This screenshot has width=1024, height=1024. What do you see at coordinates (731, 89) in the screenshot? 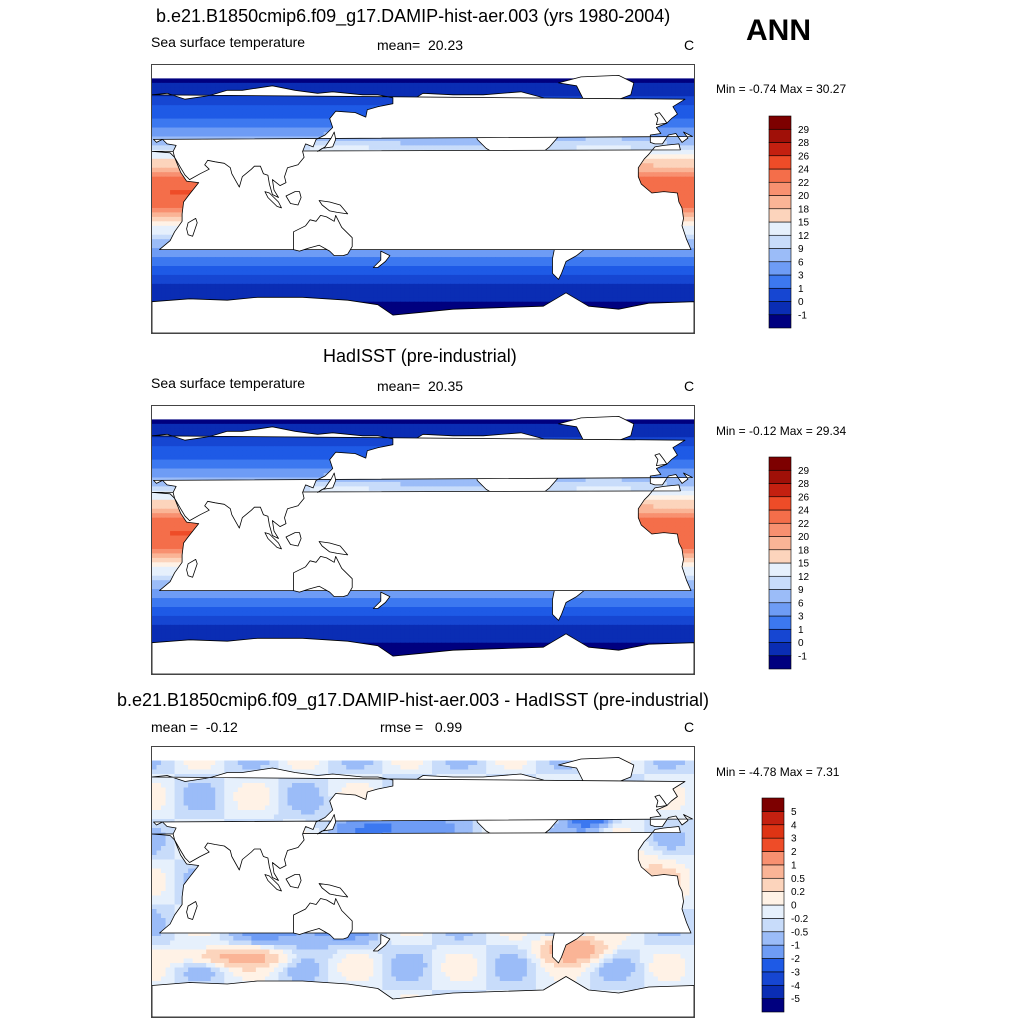
I see `panel1-min-label: Min =` at bounding box center [731, 89].